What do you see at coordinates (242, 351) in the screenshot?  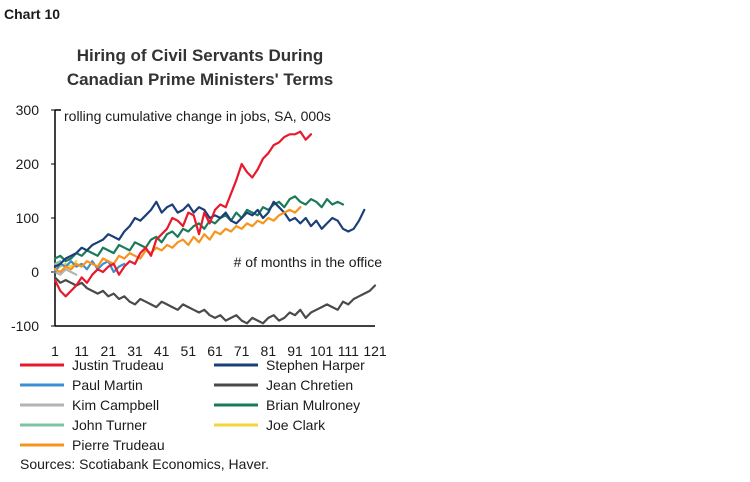 I see `x-tick-label: 71` at bounding box center [242, 351].